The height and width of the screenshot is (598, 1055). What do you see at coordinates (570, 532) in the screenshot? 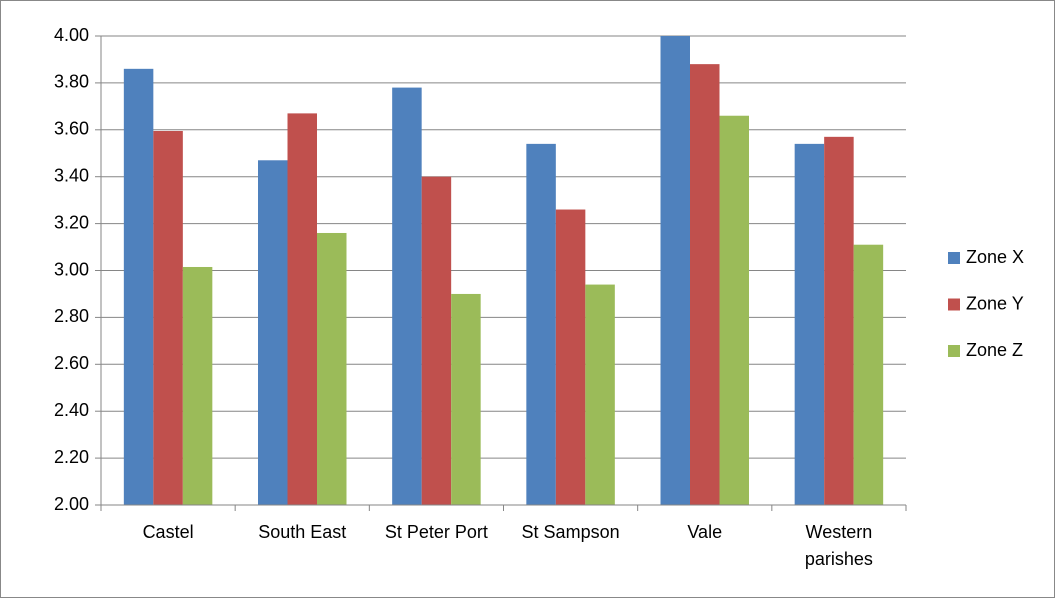
I see `x-tick-label: St Sampson` at bounding box center [570, 532].